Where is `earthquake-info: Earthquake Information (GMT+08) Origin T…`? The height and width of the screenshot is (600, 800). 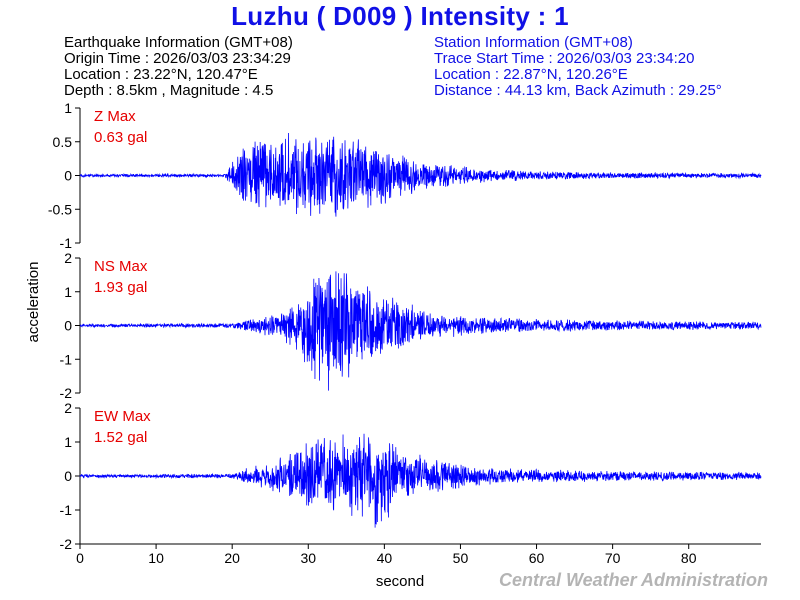 earthquake-info: Earthquake Information (GMT+08) Origin T… is located at coordinates (178, 67).